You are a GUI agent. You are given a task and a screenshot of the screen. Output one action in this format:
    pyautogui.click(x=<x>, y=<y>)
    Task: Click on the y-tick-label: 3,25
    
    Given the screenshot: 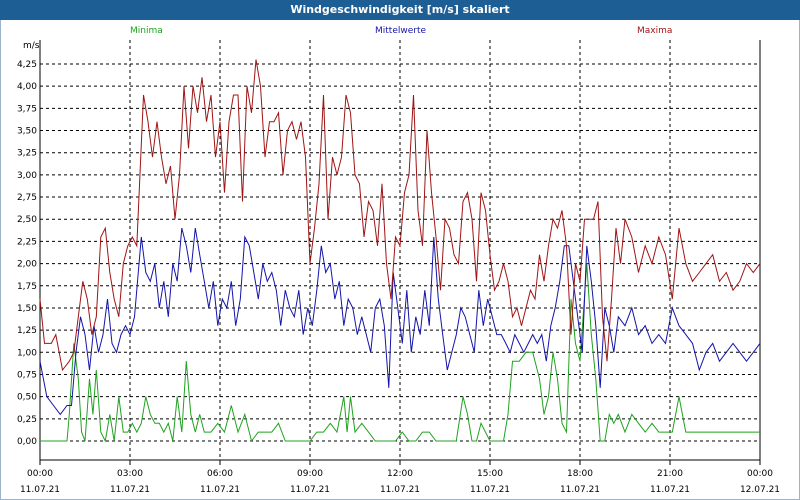 What is the action you would take?
    pyautogui.click(x=27, y=154)
    